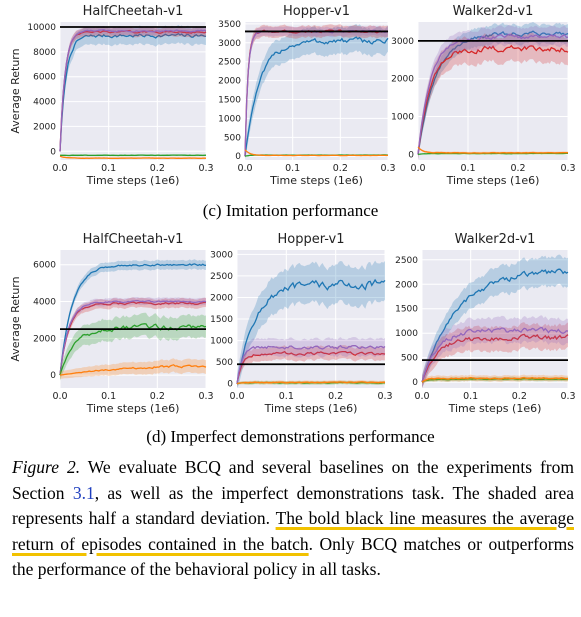 This screenshot has width=581, height=617. Describe the element at coordinates (83, 492) in the screenshot. I see `section-reference-link: 3.1` at that location.